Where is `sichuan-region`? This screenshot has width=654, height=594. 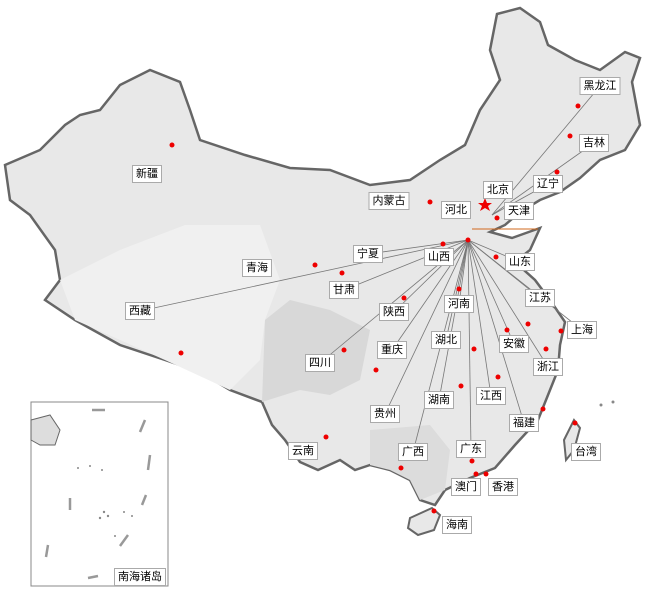 sichuan-region is located at coordinates (316, 351).